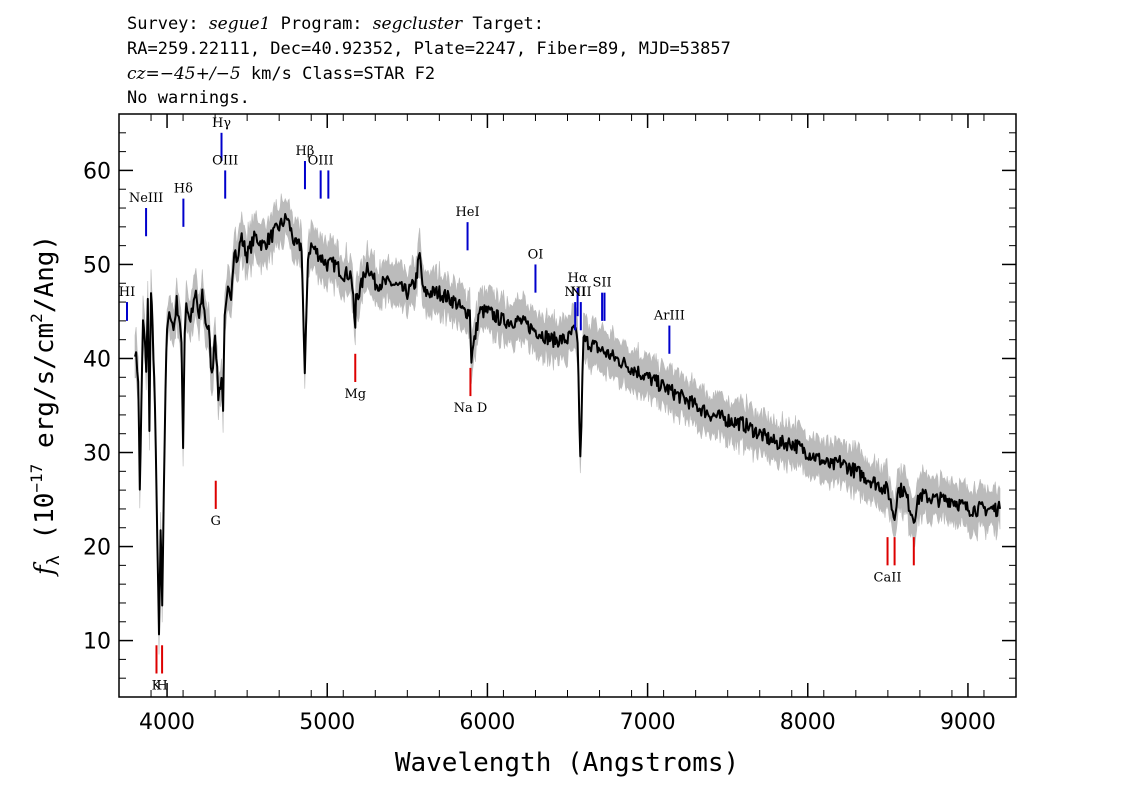 This screenshot has width=1134, height=810. Describe the element at coordinates (327, 722) in the screenshot. I see `x-tick-label: 5000` at that location.